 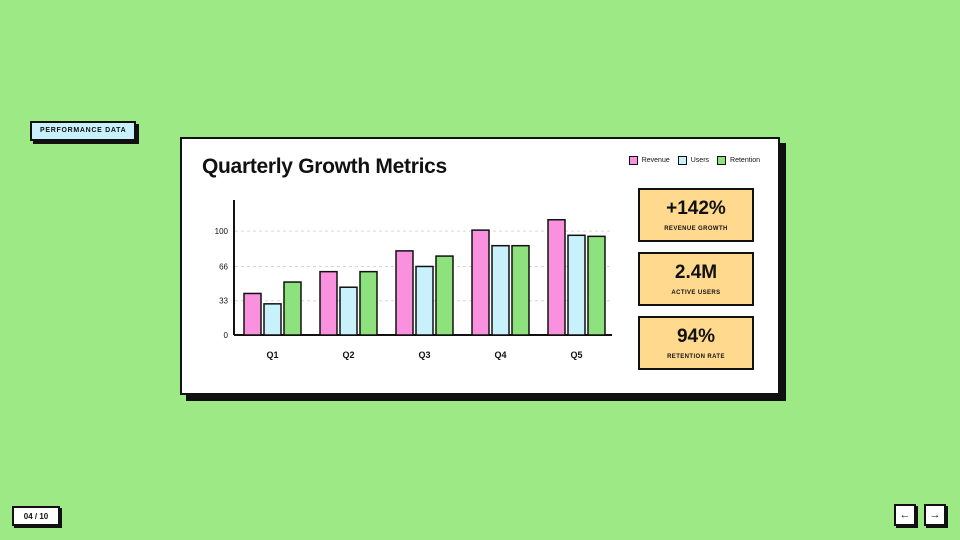 I want to click on page-counter: 04 / 10, so click(x=36, y=516).